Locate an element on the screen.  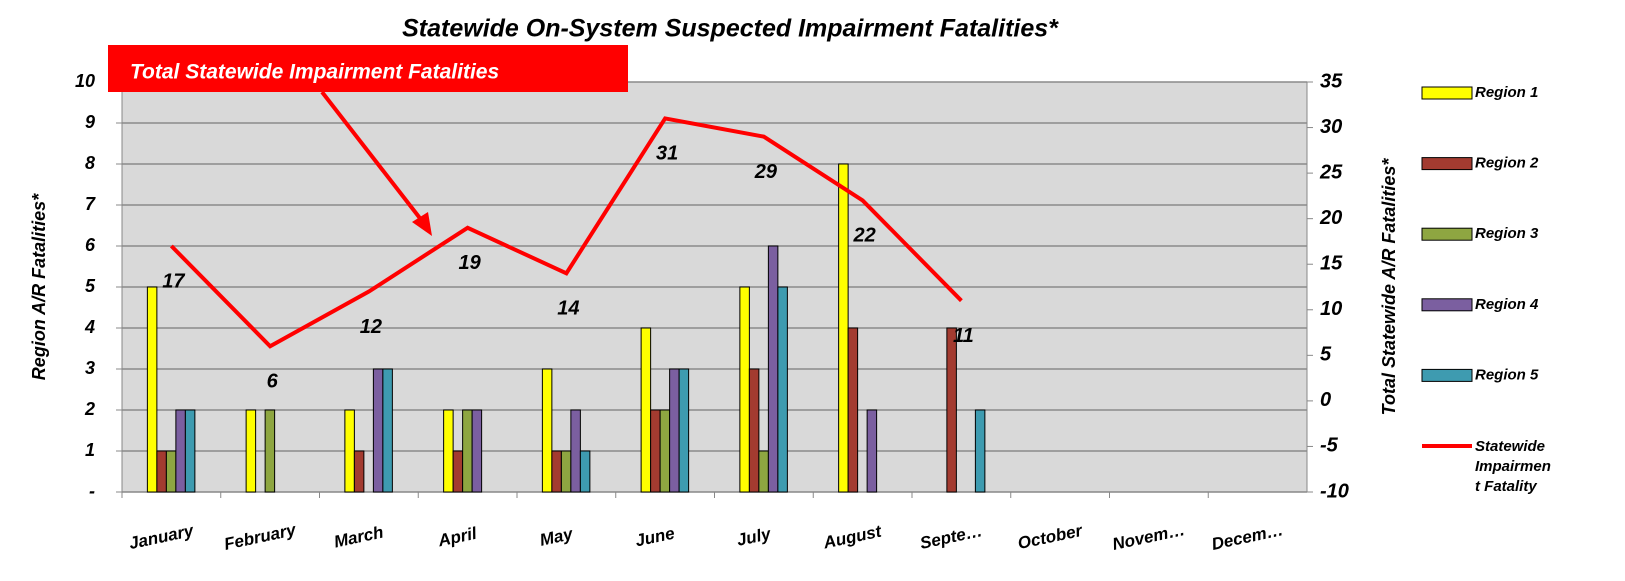
y2-tick-label: 10 is located at coordinates (1331, 309).